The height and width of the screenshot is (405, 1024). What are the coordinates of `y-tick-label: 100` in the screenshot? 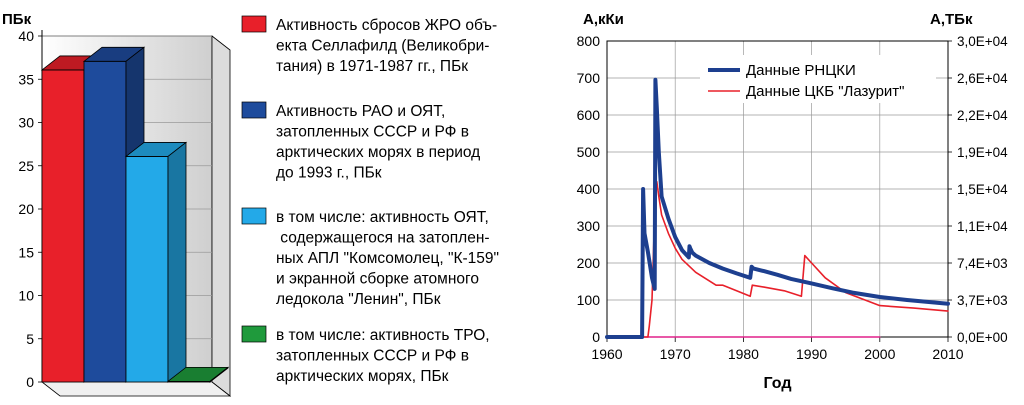 It's located at (589, 300).